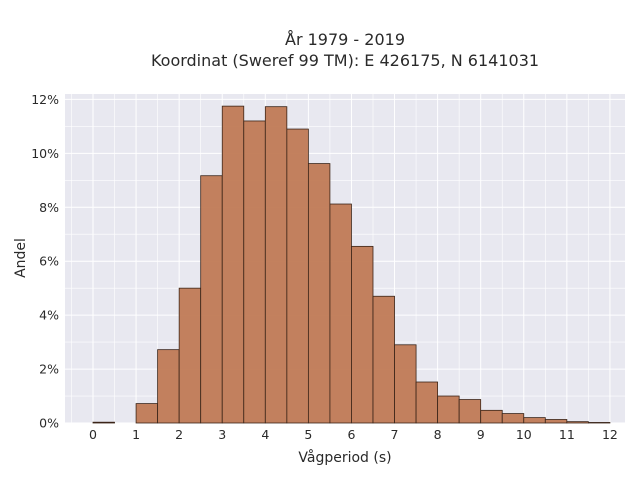 This screenshot has height=480, width=640. What do you see at coordinates (351, 434) in the screenshot?
I see `x-tick-label: 6` at bounding box center [351, 434].